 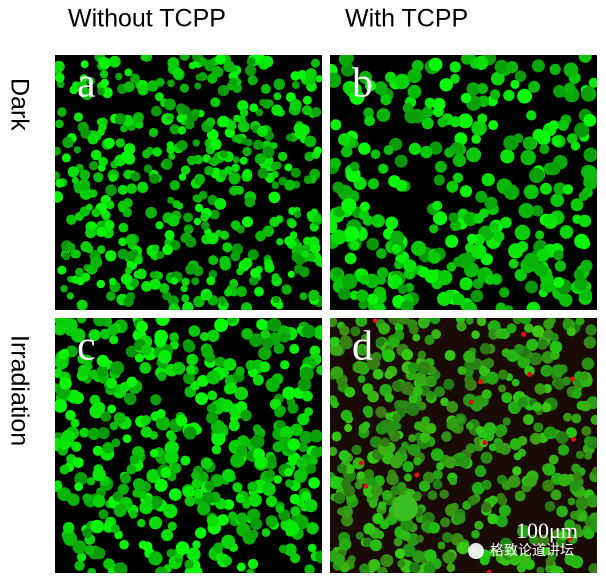 What do you see at coordinates (147, 19) in the screenshot?
I see `column-header: Without TCPP` at bounding box center [147, 19].